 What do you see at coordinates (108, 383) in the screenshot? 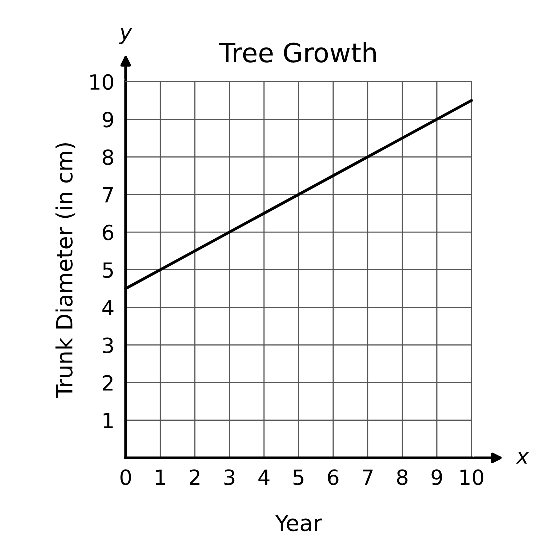
I see `y-tick-label: 2` at bounding box center [108, 383].